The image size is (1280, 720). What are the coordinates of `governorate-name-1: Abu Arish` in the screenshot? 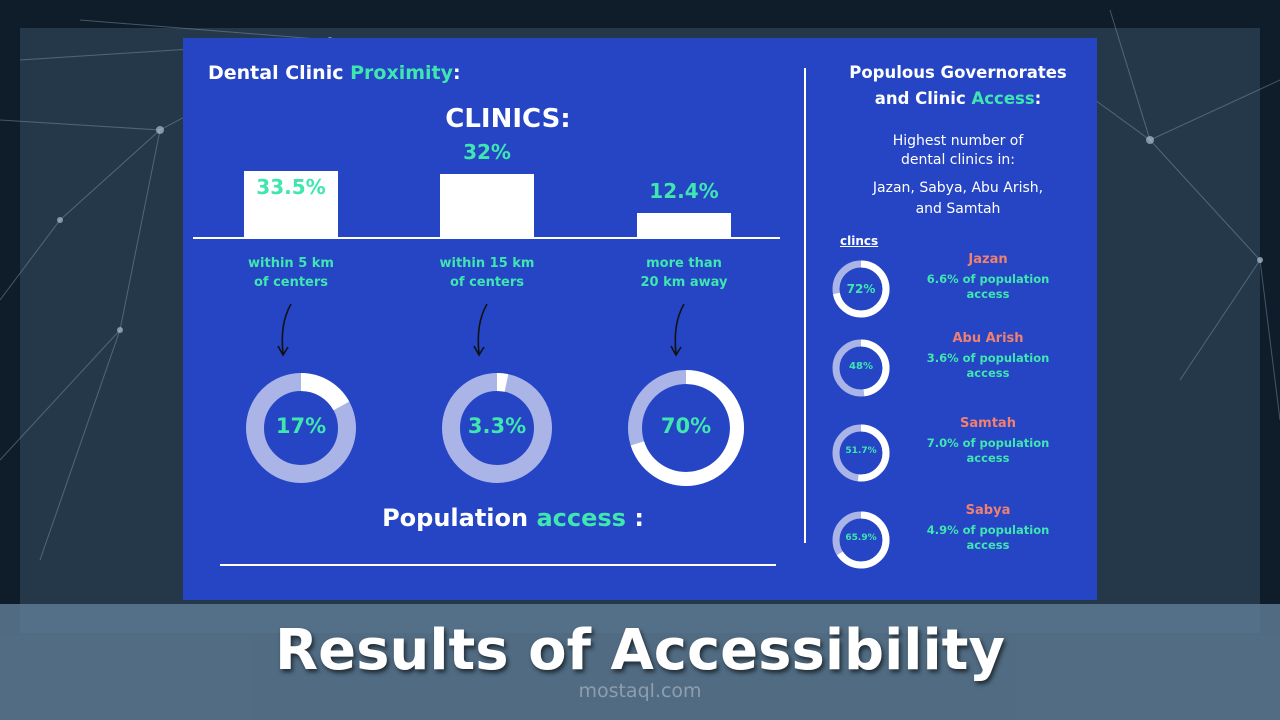 It's located at (988, 338).